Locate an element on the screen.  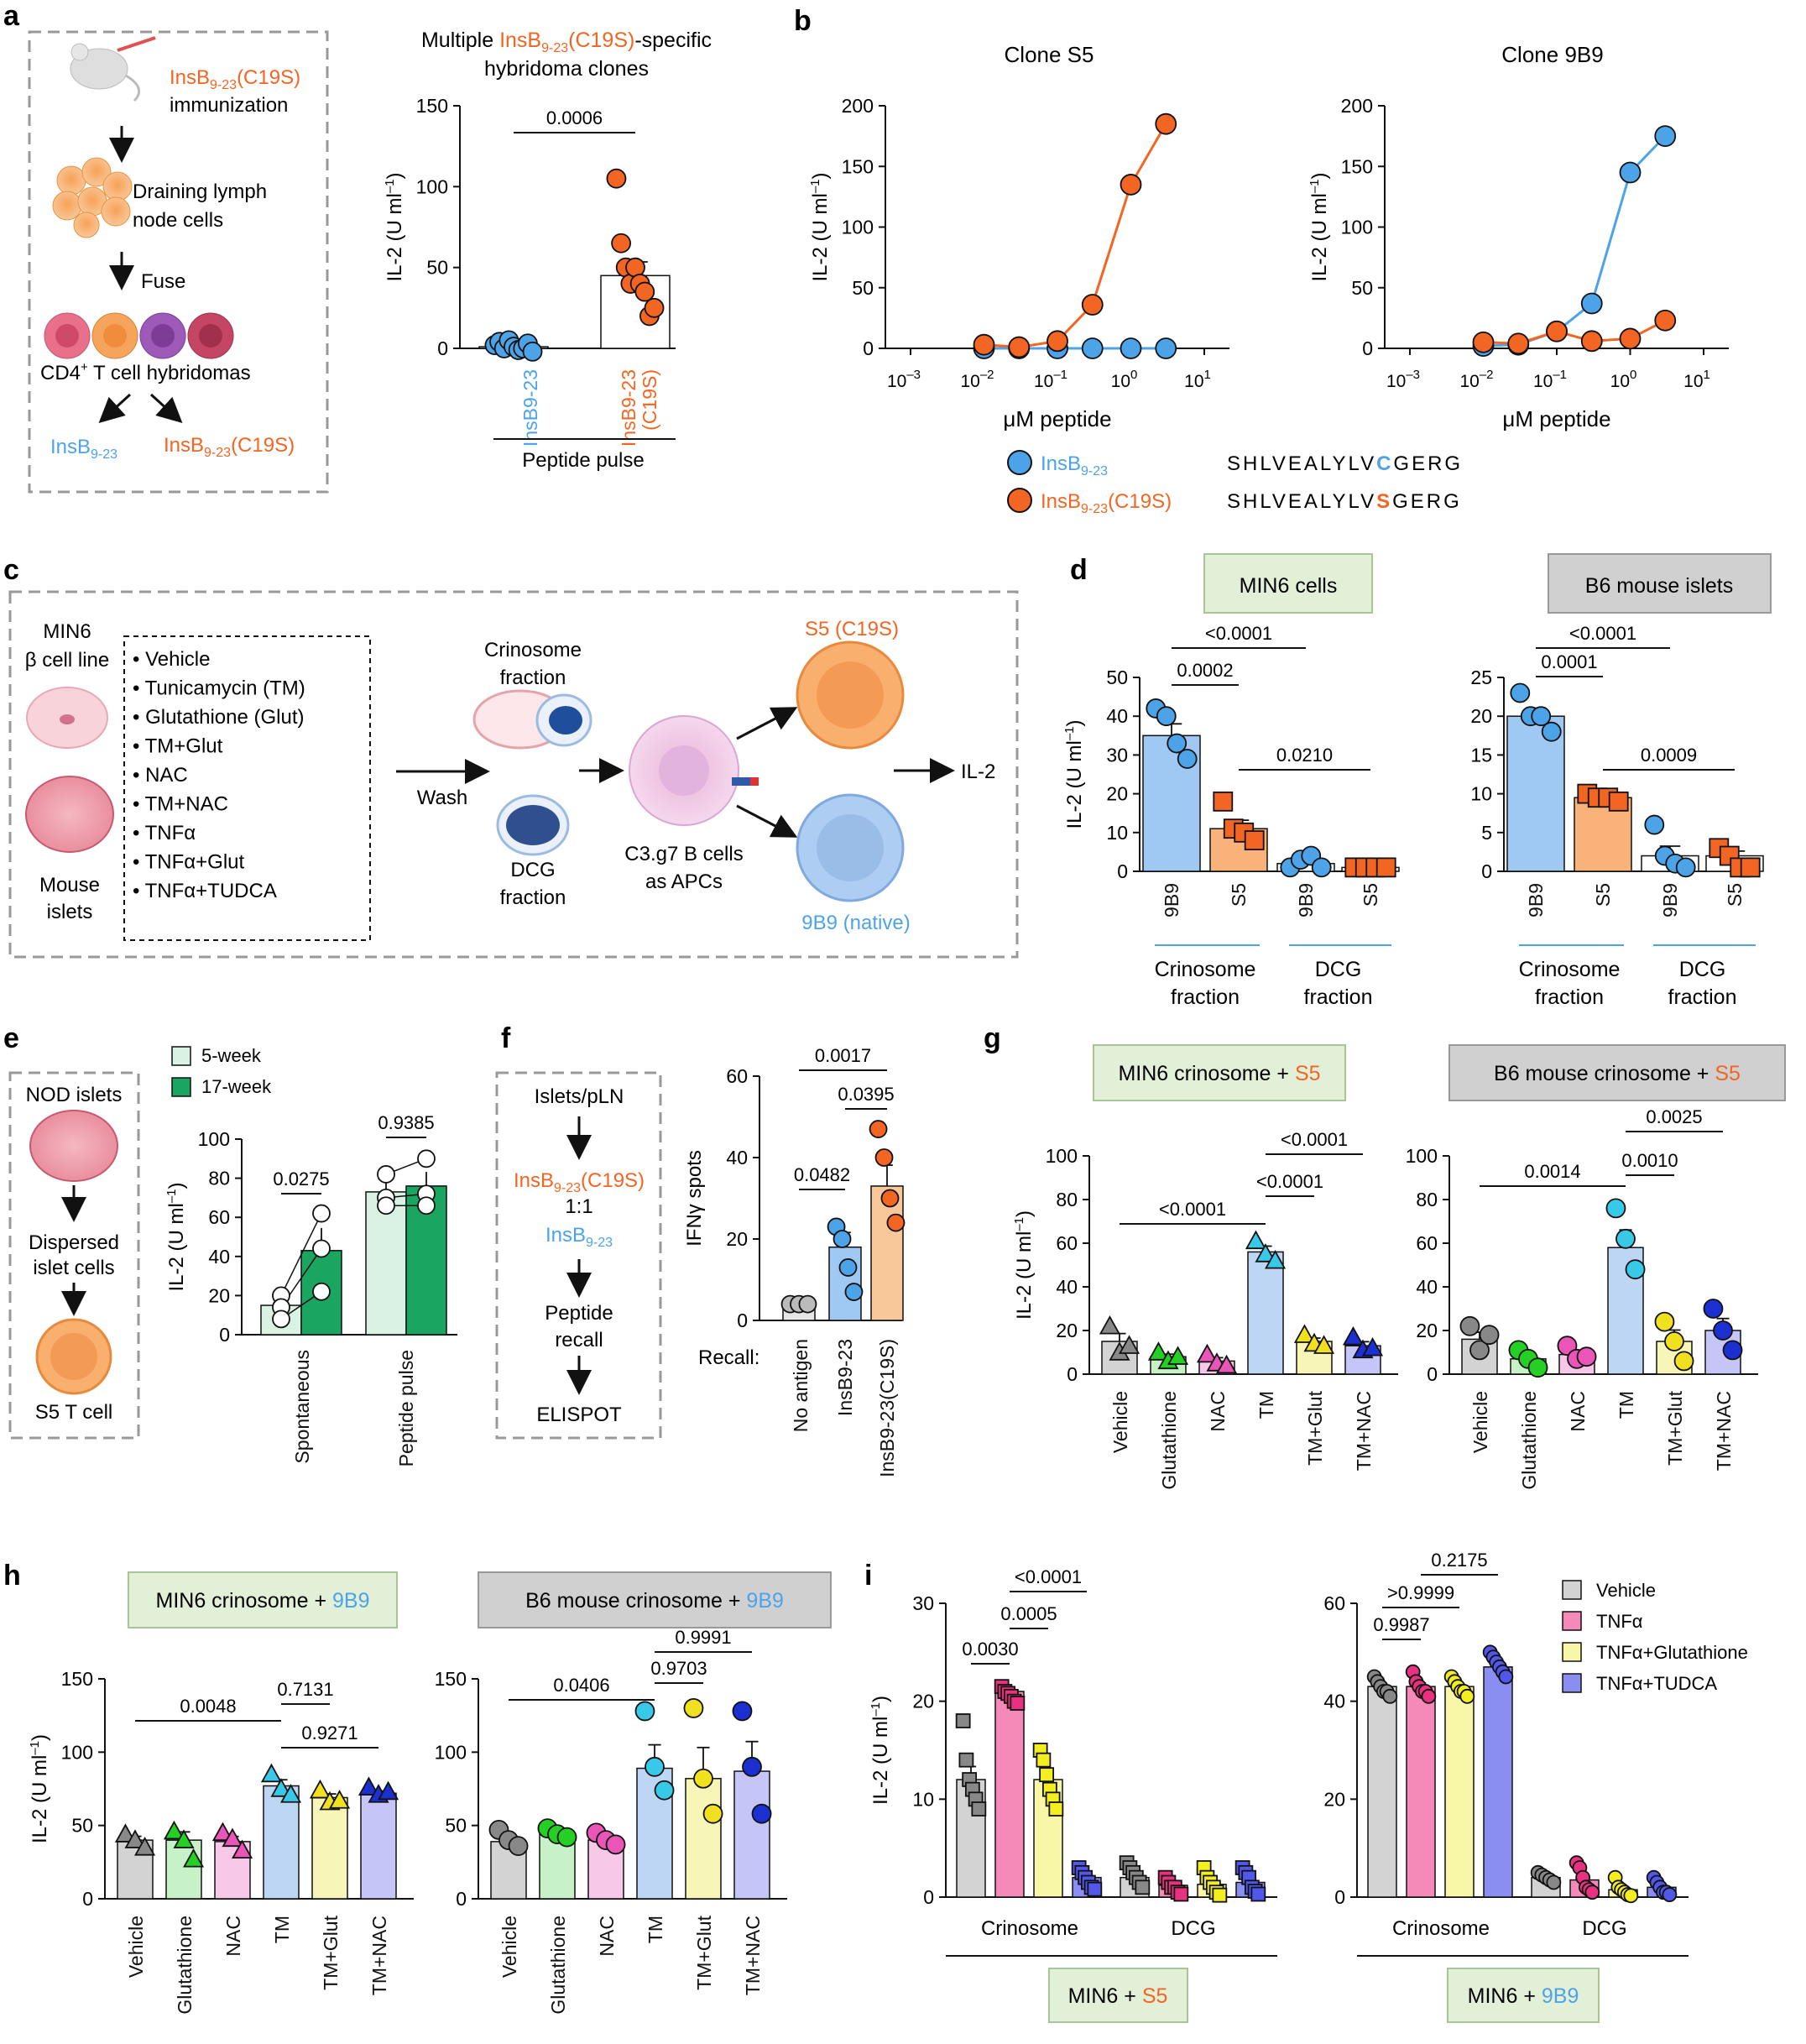
p-value-label: 0.9271 is located at coordinates (329, 1733).